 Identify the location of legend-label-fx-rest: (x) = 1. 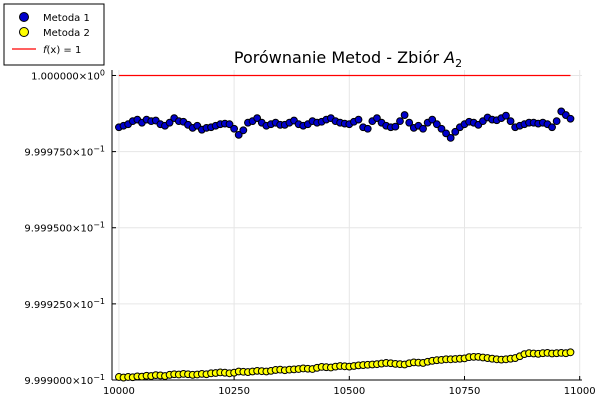
(64, 50).